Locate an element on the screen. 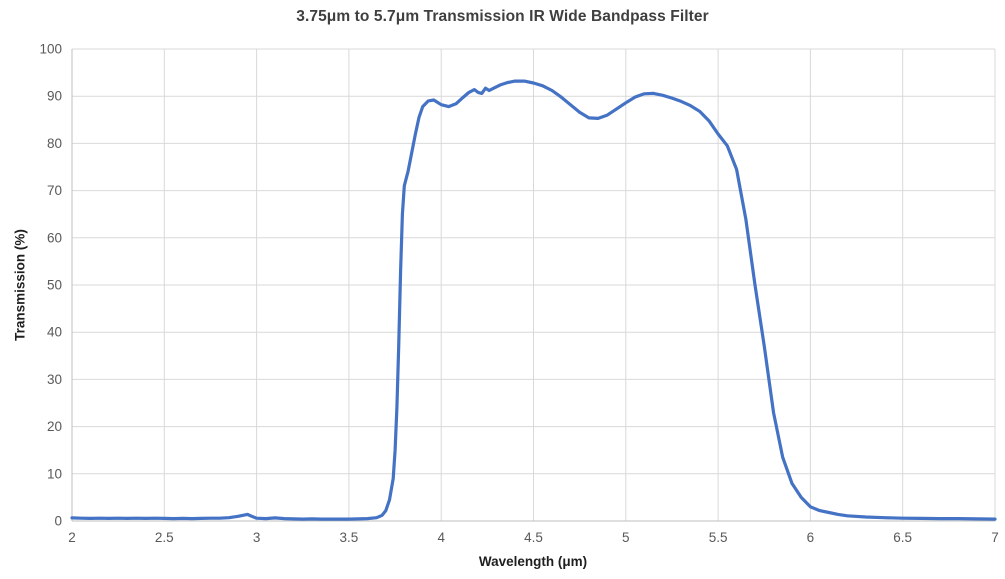 The image size is (1005, 579). x-tick-label: 7 is located at coordinates (995, 537).